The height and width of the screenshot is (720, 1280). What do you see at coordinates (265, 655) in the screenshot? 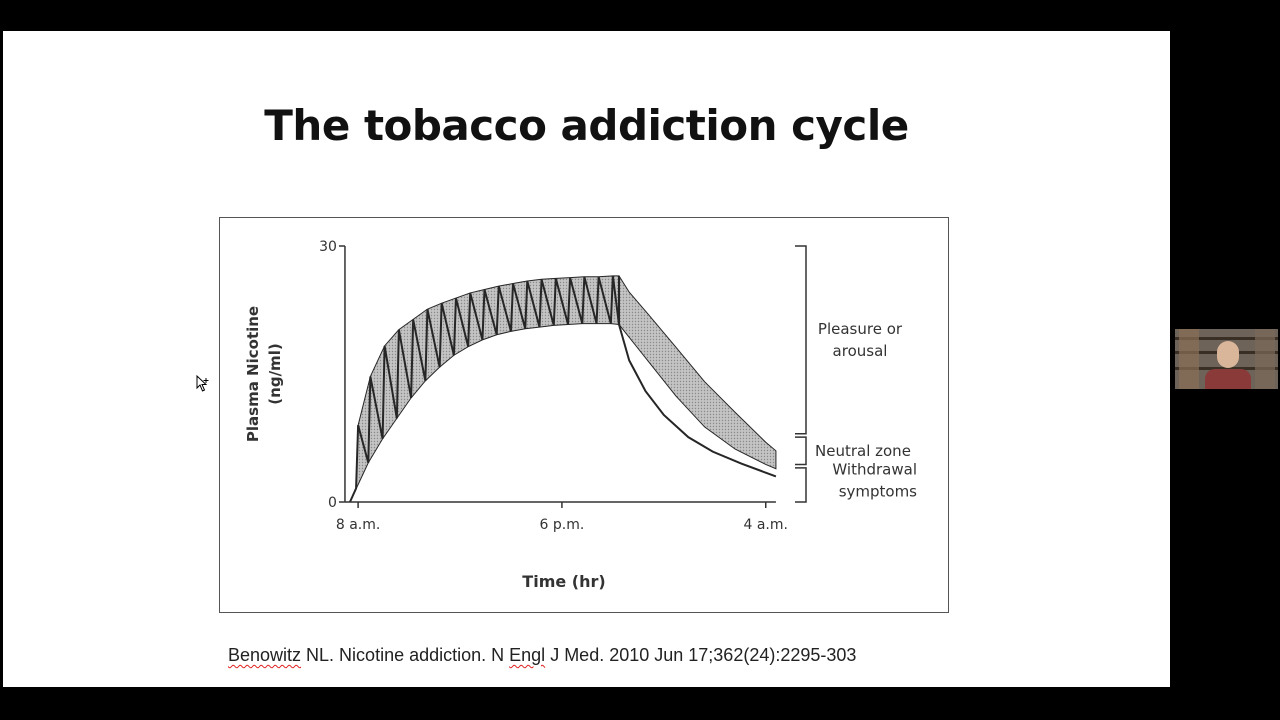
I see `citation-author: Benowitz` at bounding box center [265, 655].